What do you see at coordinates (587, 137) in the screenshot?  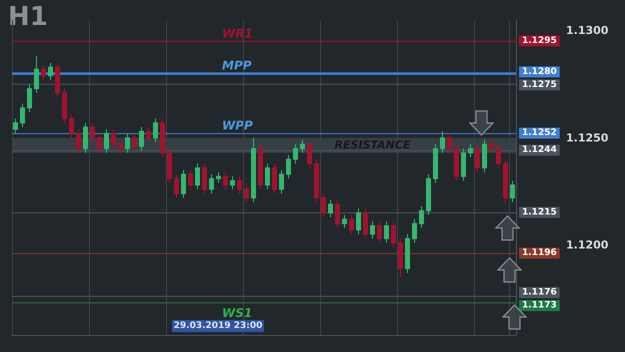 I see `y-tick-label: 1.1250` at bounding box center [587, 137].